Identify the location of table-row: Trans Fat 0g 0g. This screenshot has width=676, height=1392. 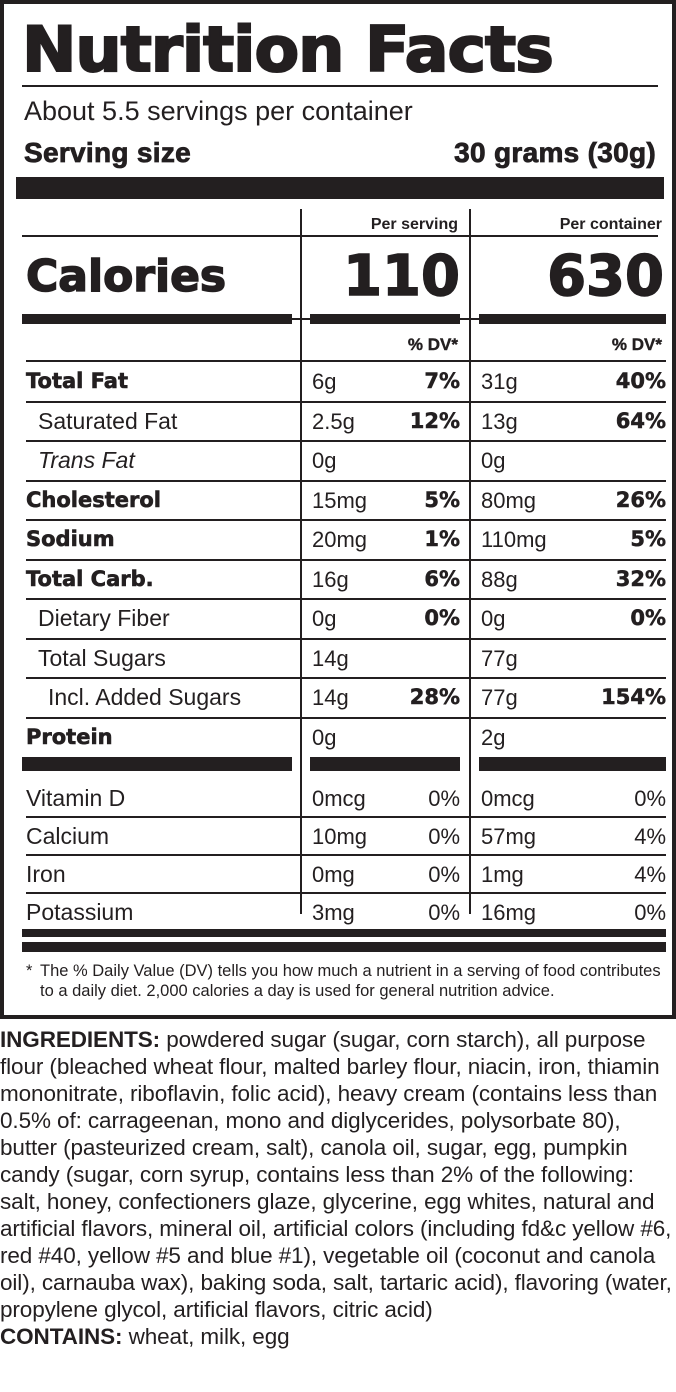
(346, 460).